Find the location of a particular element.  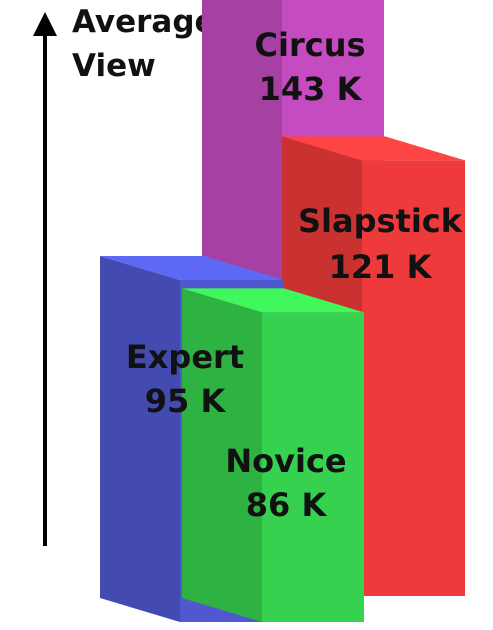

y-axis-label-line1: Average is located at coordinates (144, 22).